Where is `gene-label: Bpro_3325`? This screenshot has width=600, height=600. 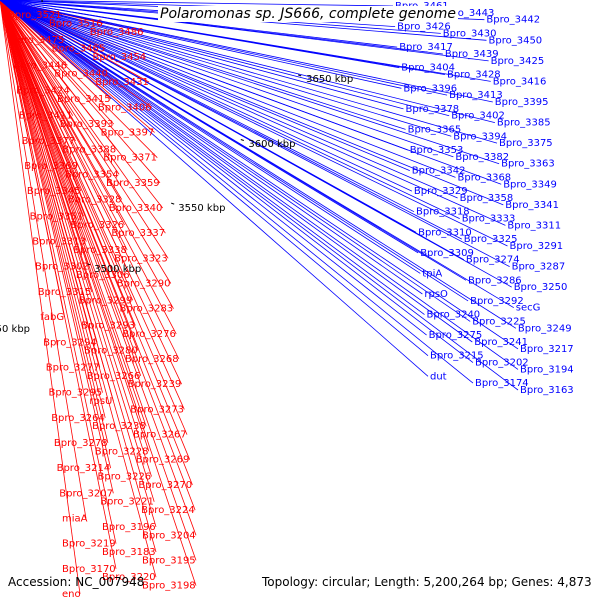 gene-label: Bpro_3325 is located at coordinates (491, 239).